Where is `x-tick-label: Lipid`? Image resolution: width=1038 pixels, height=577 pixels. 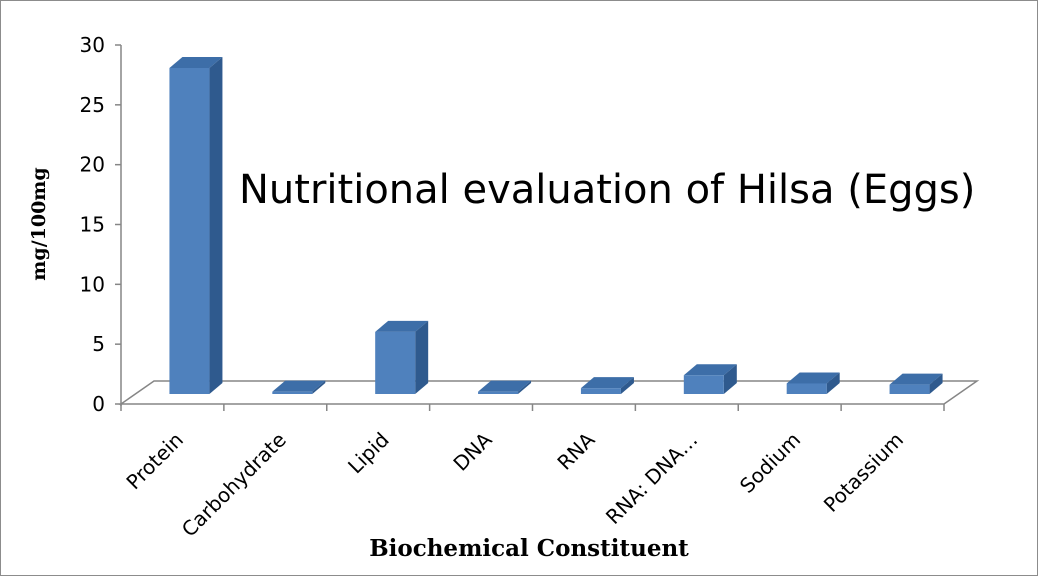 x-tick-label: Lipid is located at coordinates (368, 453).